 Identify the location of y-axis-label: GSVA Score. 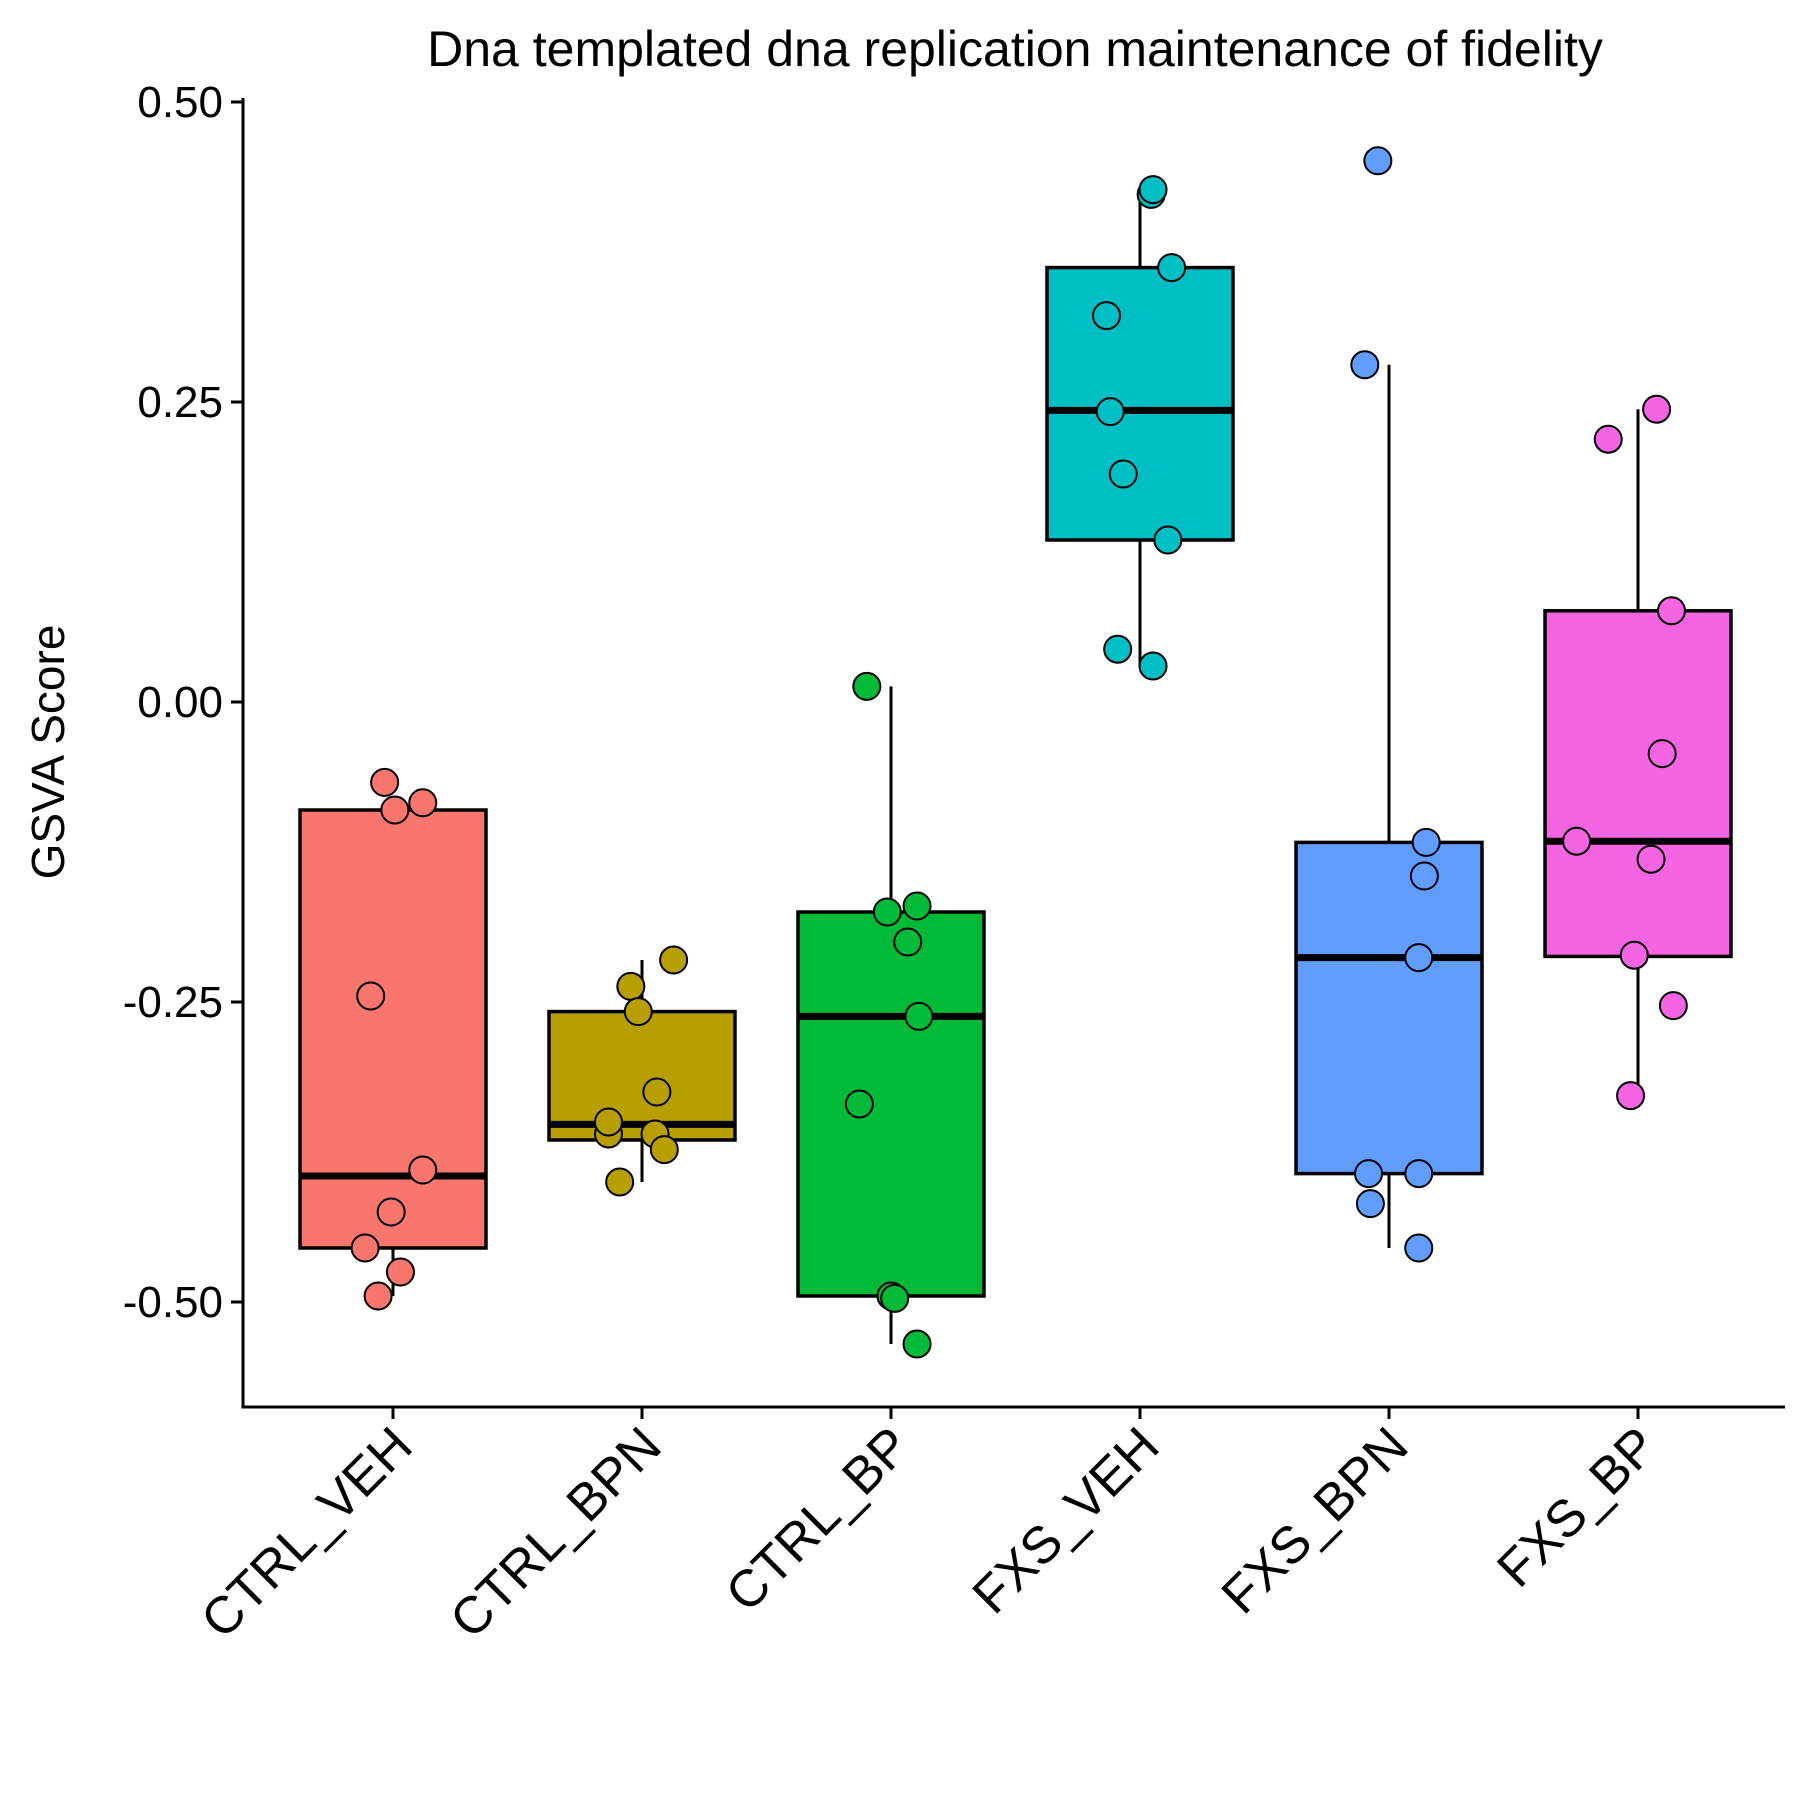
(48, 752).